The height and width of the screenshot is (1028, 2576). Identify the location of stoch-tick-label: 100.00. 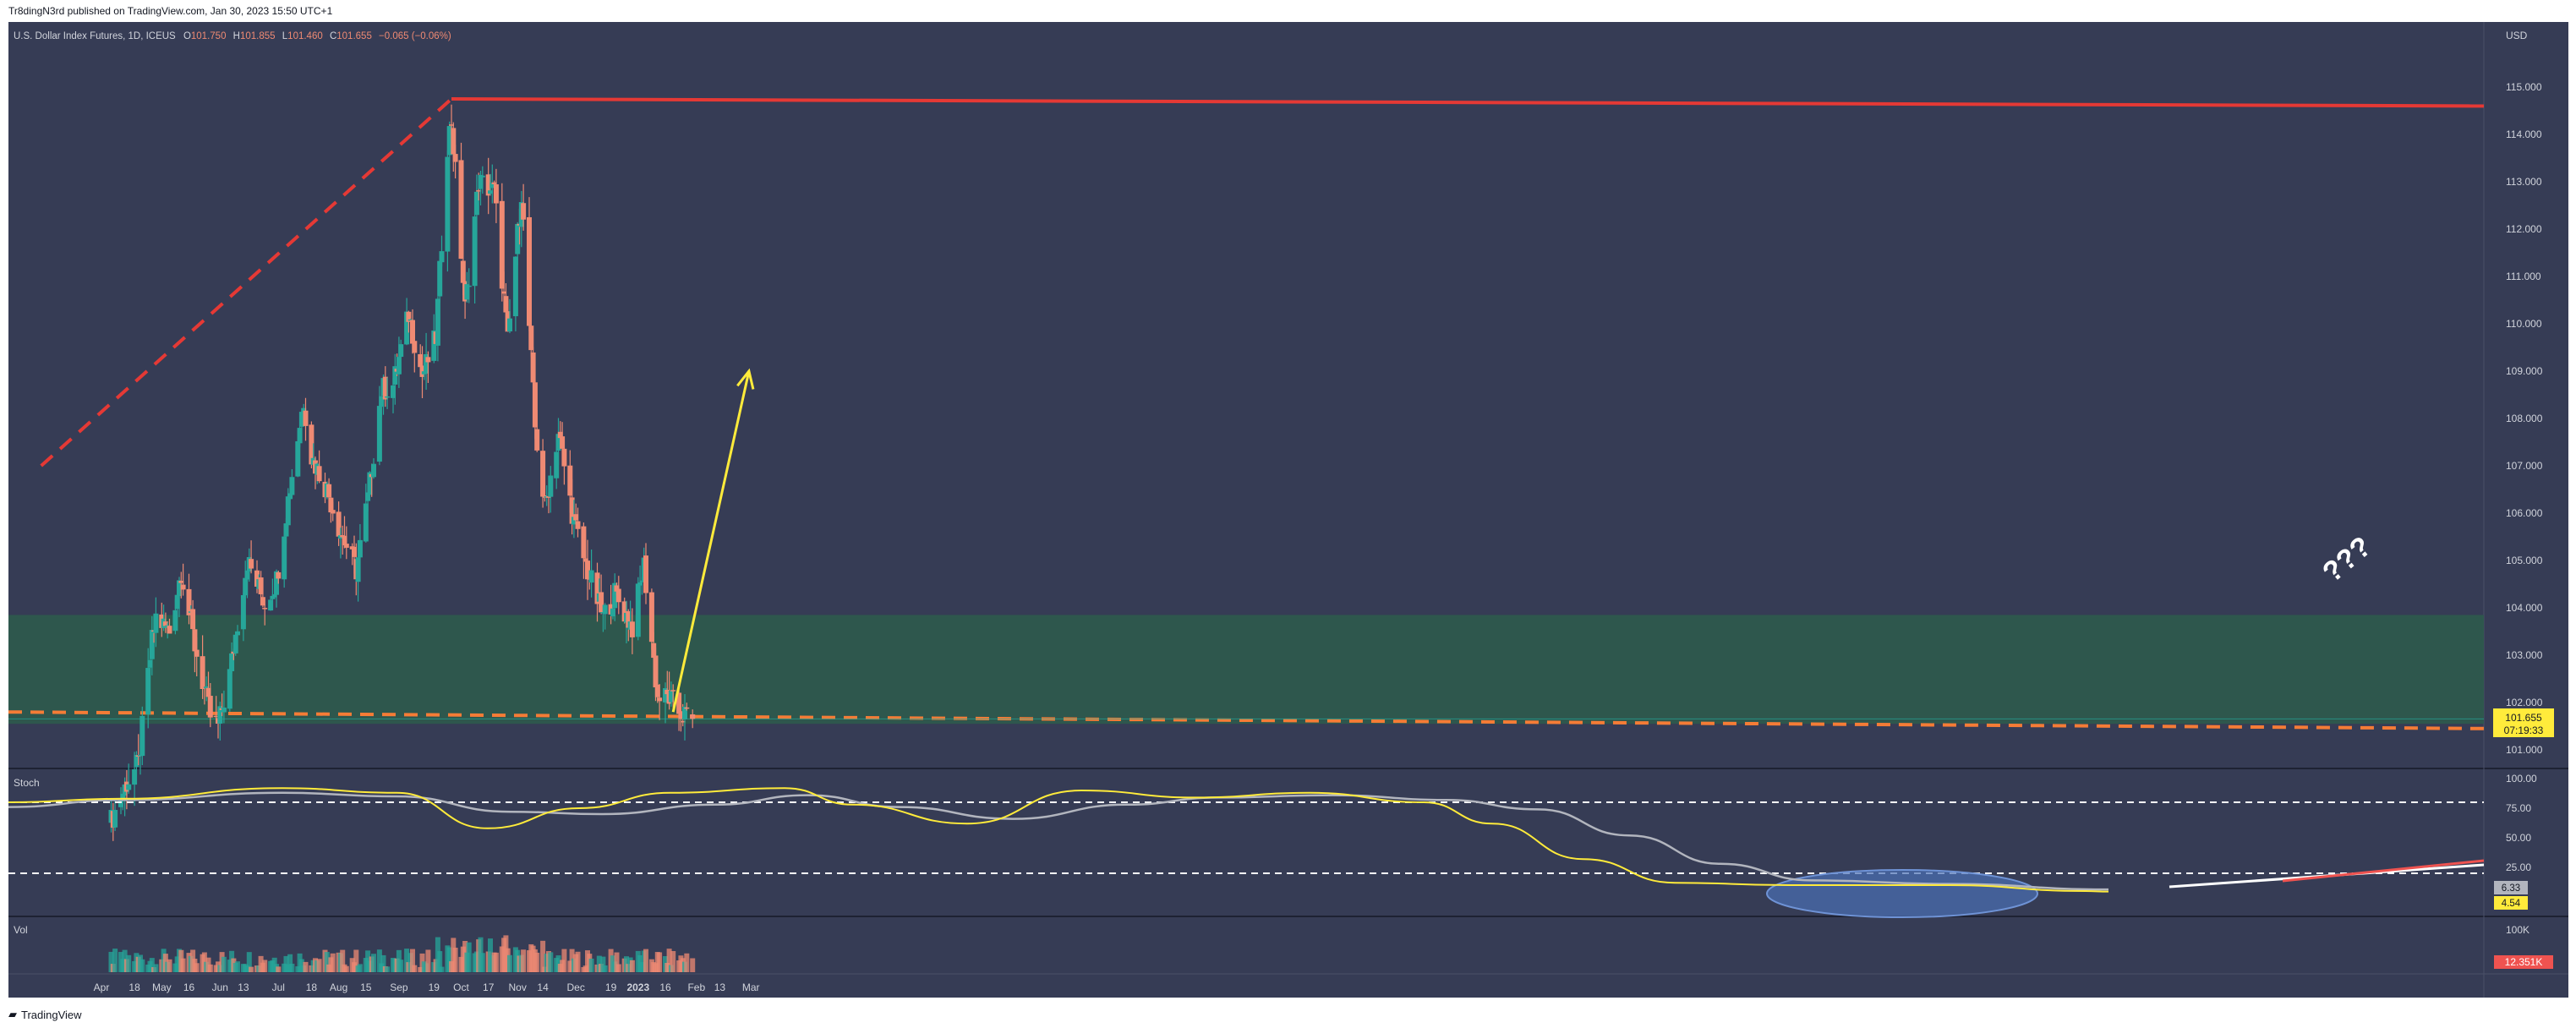
(2521, 779).